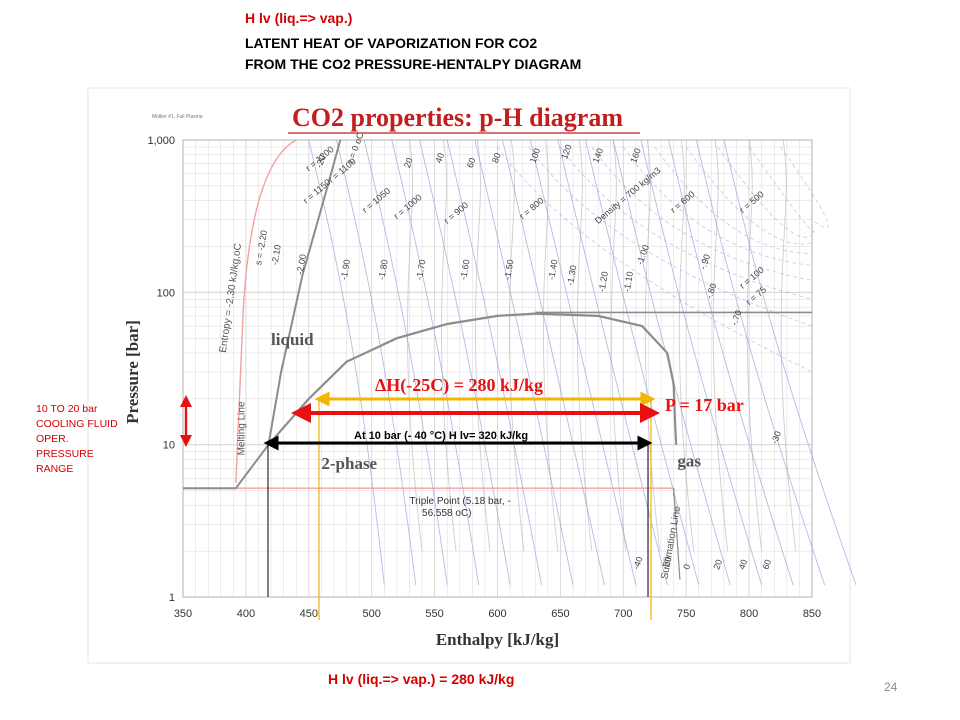 This screenshot has width=960, height=720. What do you see at coordinates (628, 282) in the screenshot?
I see `entropy-value-label: -1.10` at bounding box center [628, 282].